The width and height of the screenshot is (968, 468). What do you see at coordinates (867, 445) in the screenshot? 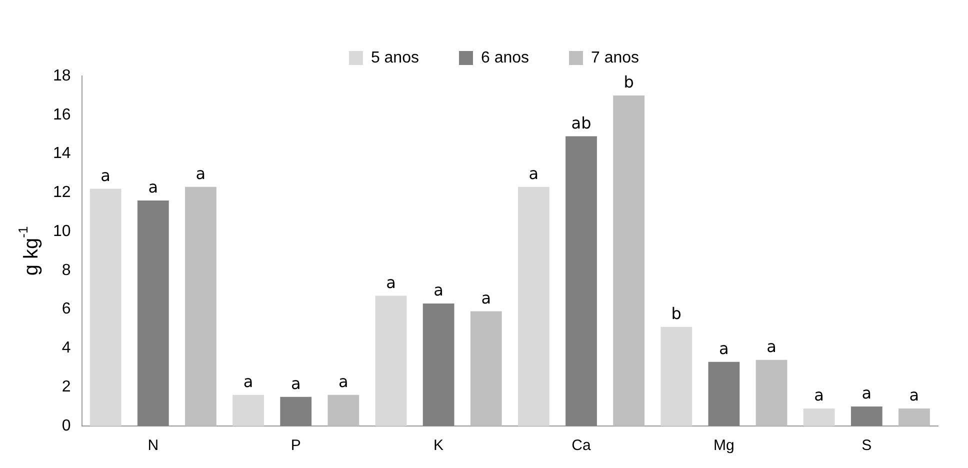
I see `x-tick-label: S` at bounding box center [867, 445].